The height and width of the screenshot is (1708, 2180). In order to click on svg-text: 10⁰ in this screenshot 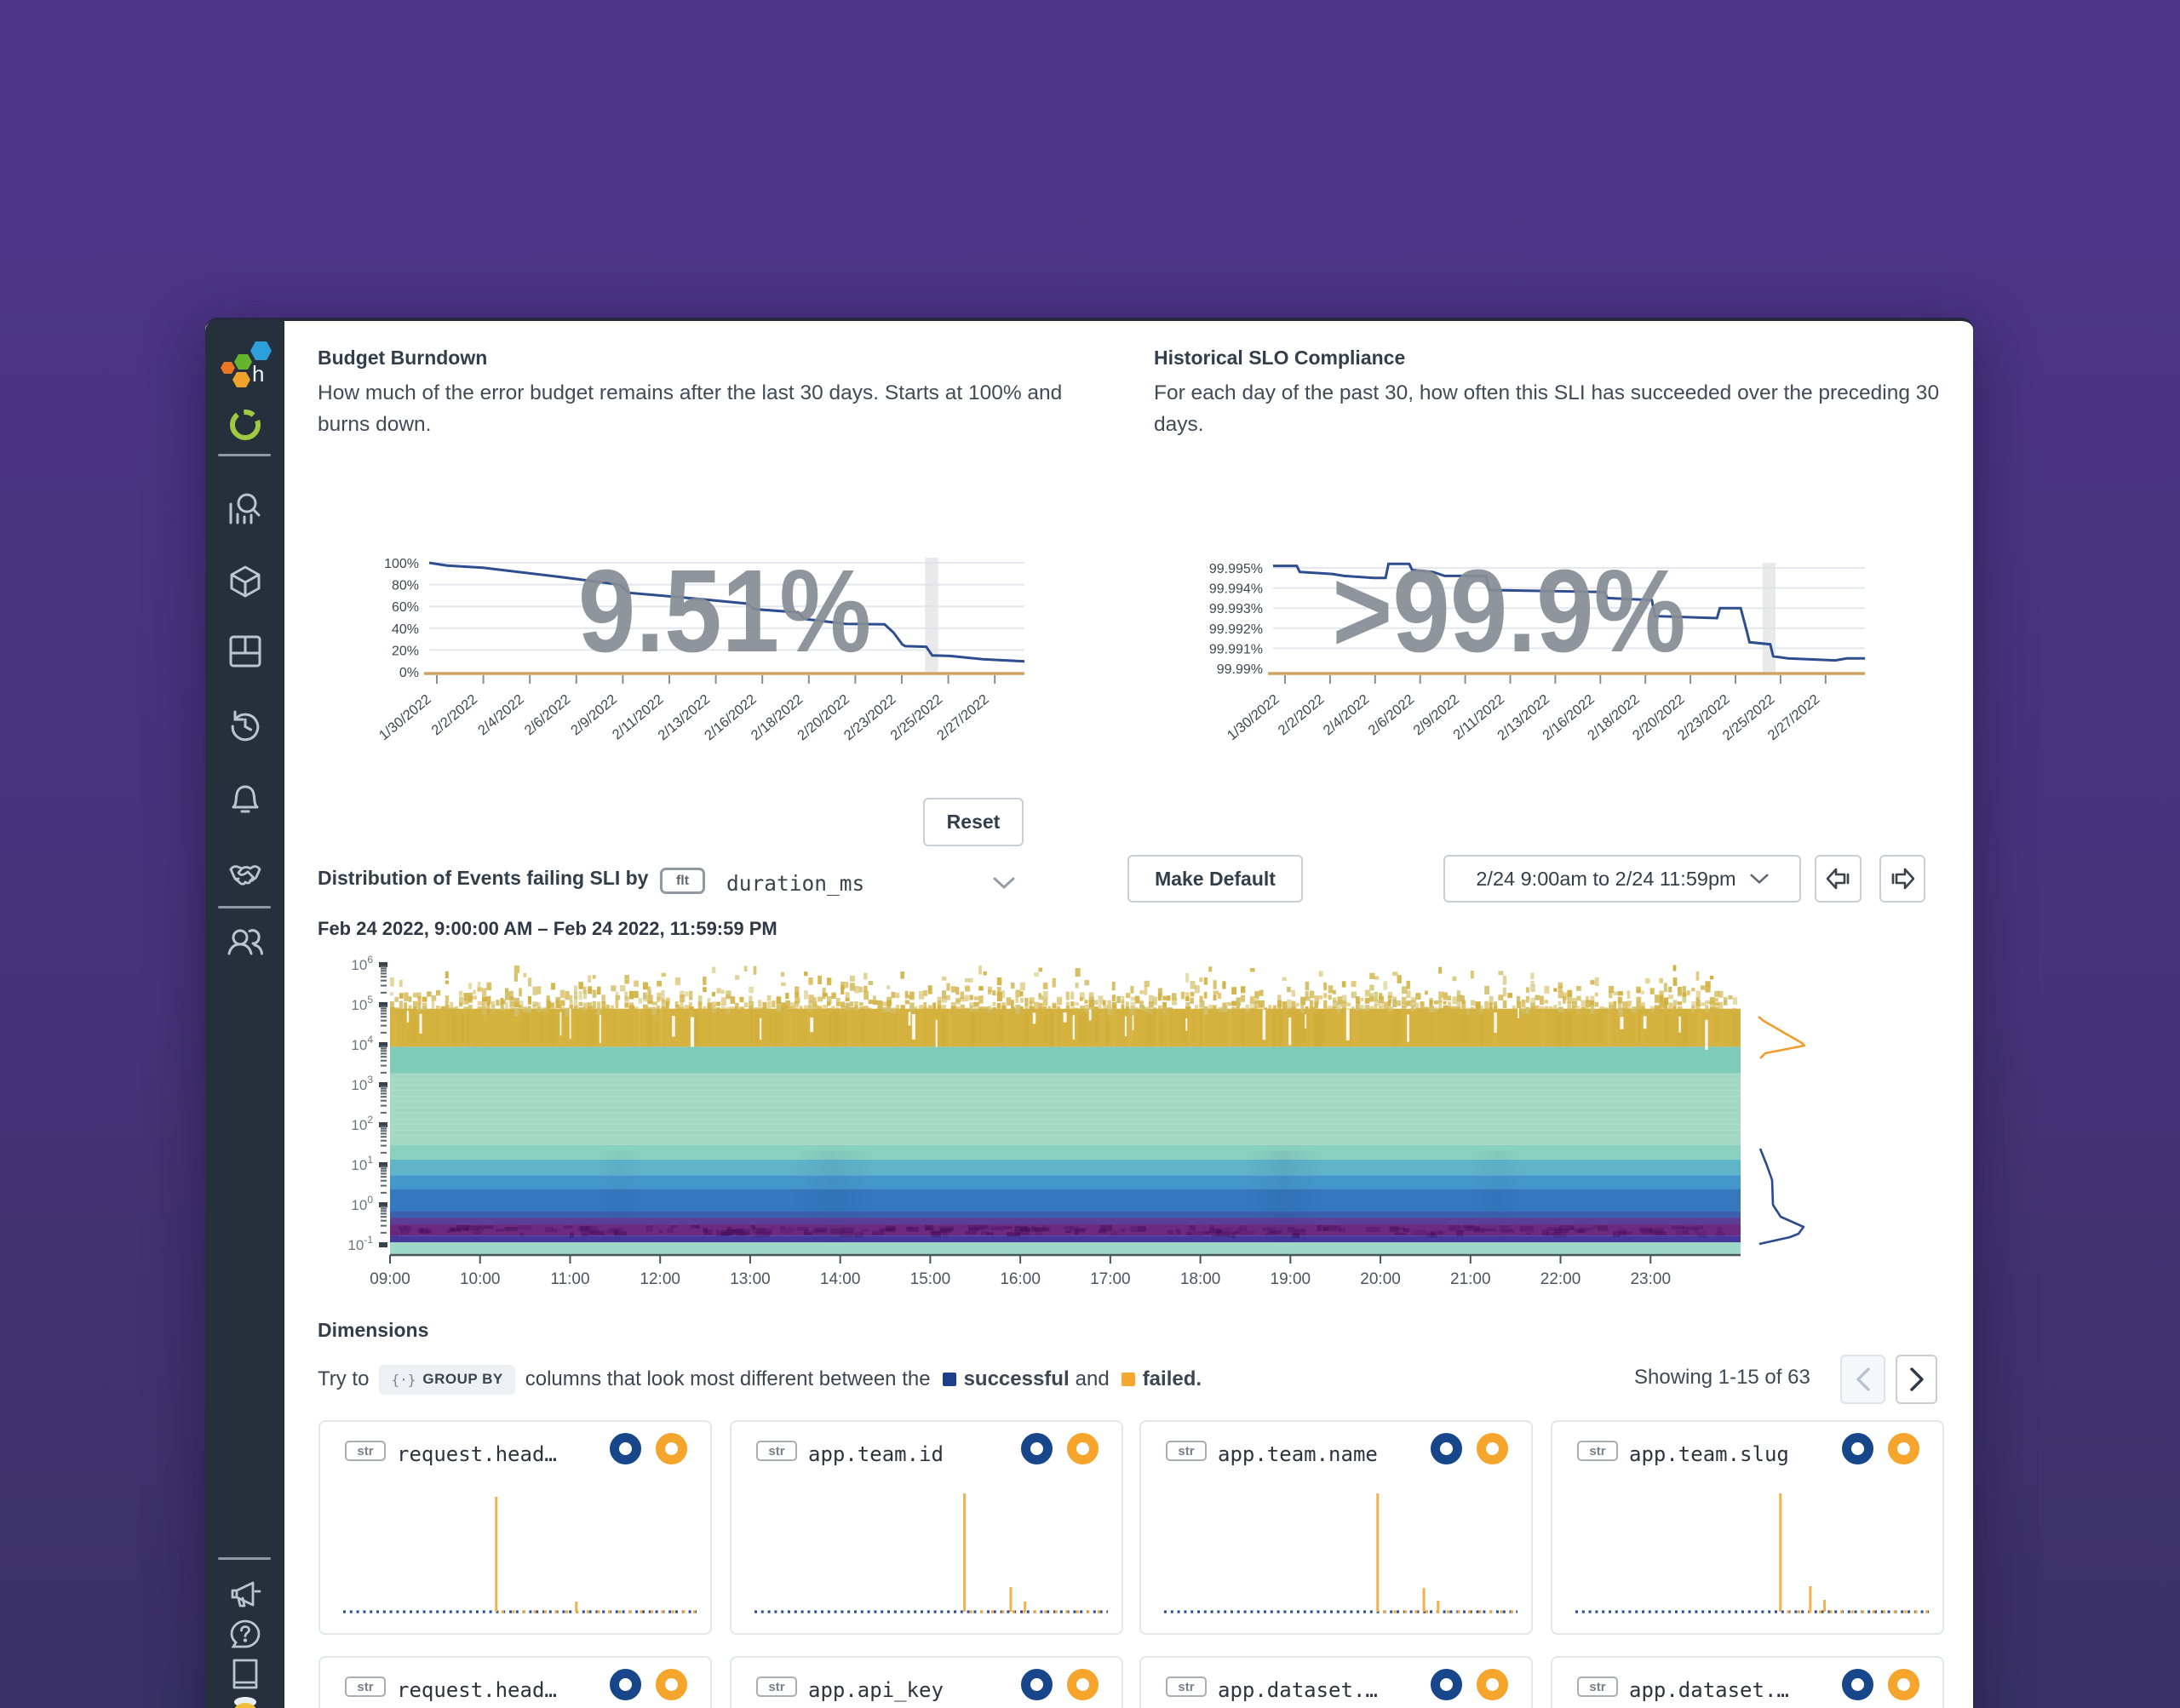, I will do `click(362, 1204)`.